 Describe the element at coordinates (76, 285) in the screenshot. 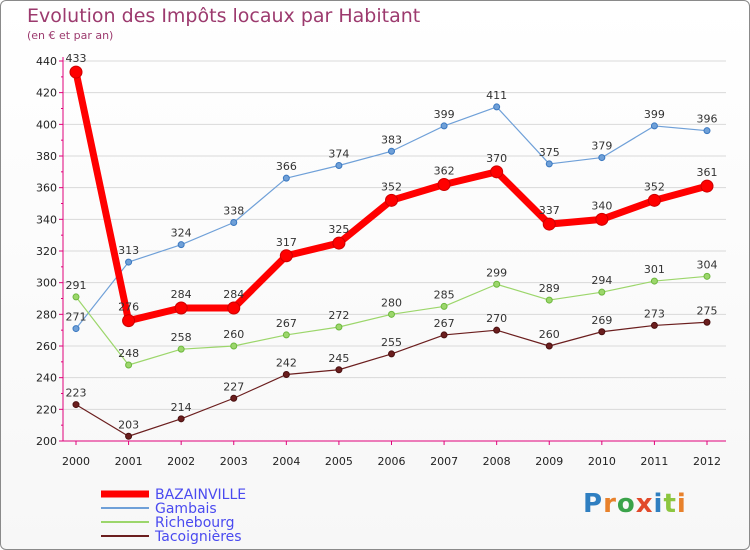

I see `data-label: 291` at that location.